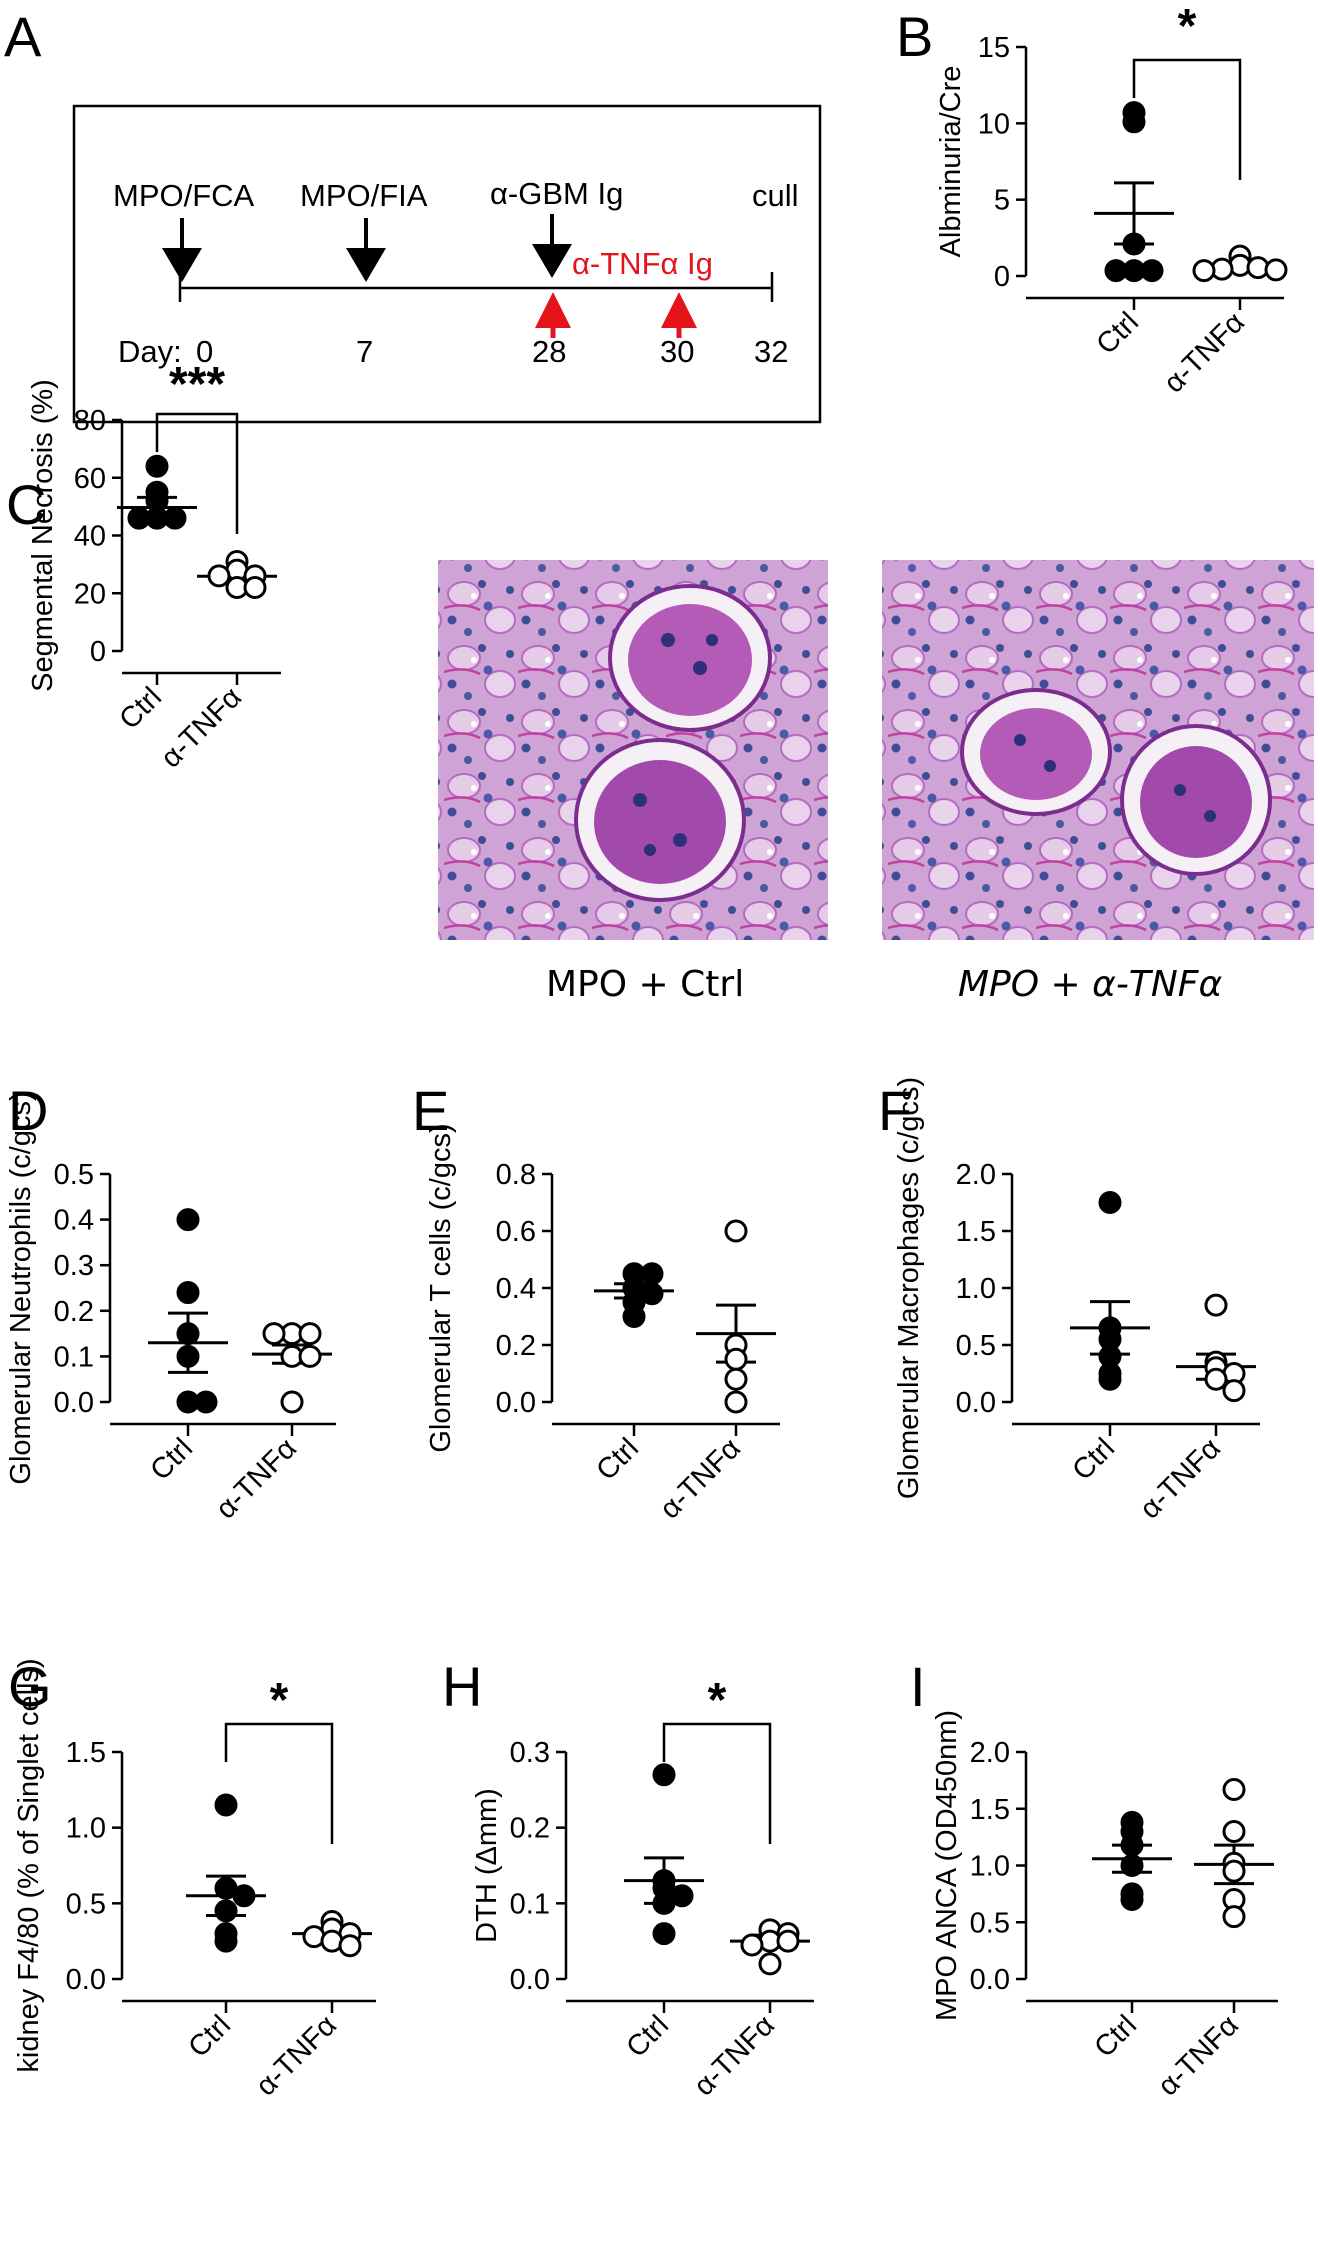 This screenshot has height=2244, width=1320. What do you see at coordinates (447, 264) in the screenshot?
I see `timeline-box` at bounding box center [447, 264].